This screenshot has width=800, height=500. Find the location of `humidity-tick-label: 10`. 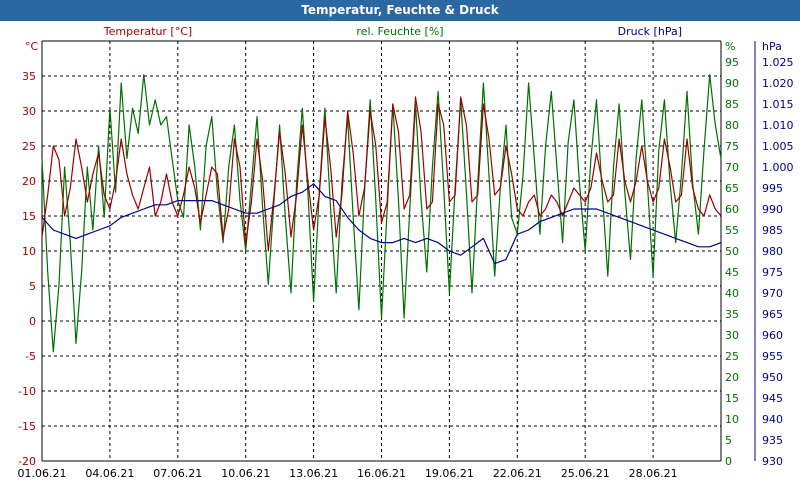

humidity-tick-label: 10 is located at coordinates (732, 419).